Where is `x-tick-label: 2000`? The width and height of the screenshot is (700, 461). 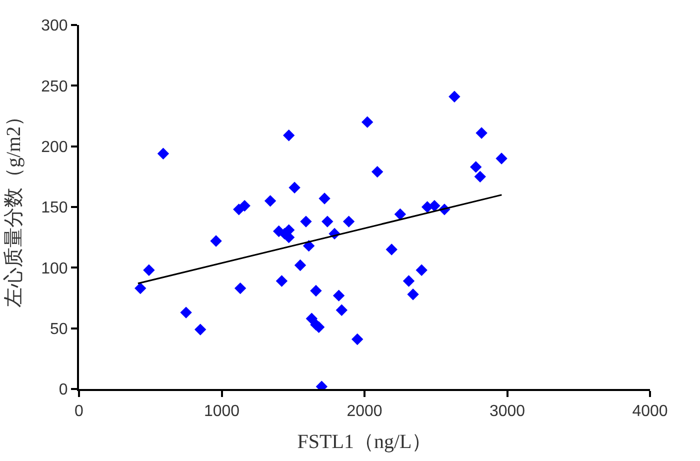
x-tick-label: 2000 is located at coordinates (364, 411).